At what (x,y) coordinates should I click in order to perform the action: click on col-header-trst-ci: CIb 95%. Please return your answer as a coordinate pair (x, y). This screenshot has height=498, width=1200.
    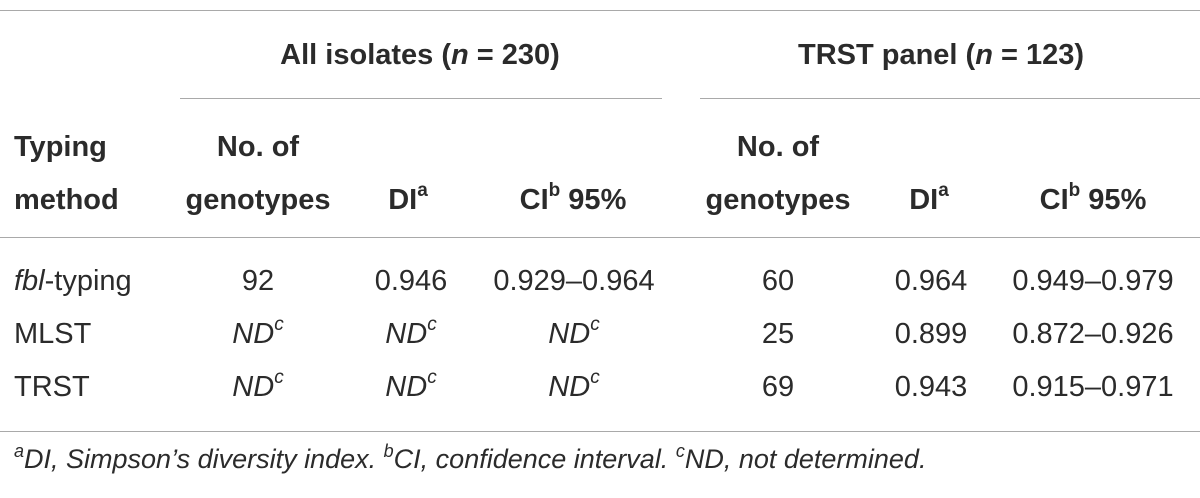
    Looking at the image, I should click on (1093, 198).